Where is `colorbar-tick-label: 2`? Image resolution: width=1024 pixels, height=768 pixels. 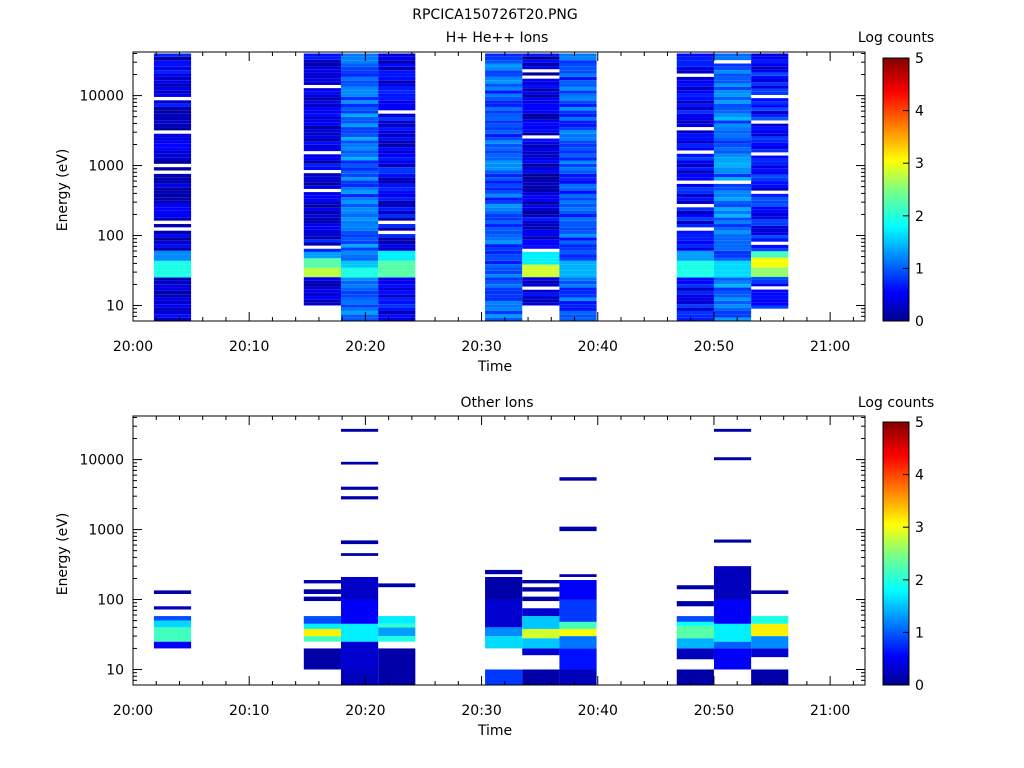
colorbar-tick-label: 2 is located at coordinates (919, 581).